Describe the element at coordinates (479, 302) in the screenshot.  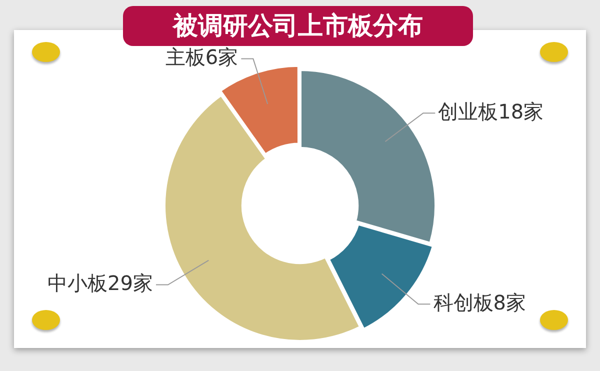
I see `slice-label: 科创板8家` at that location.